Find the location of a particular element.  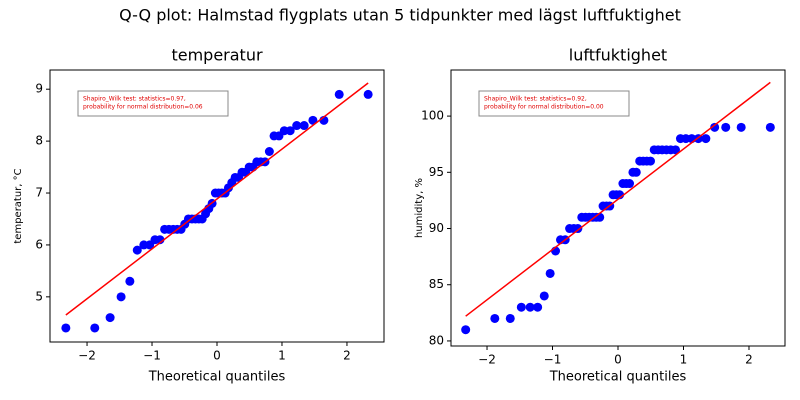

y-tick-label: 6 is located at coordinates (39, 244).